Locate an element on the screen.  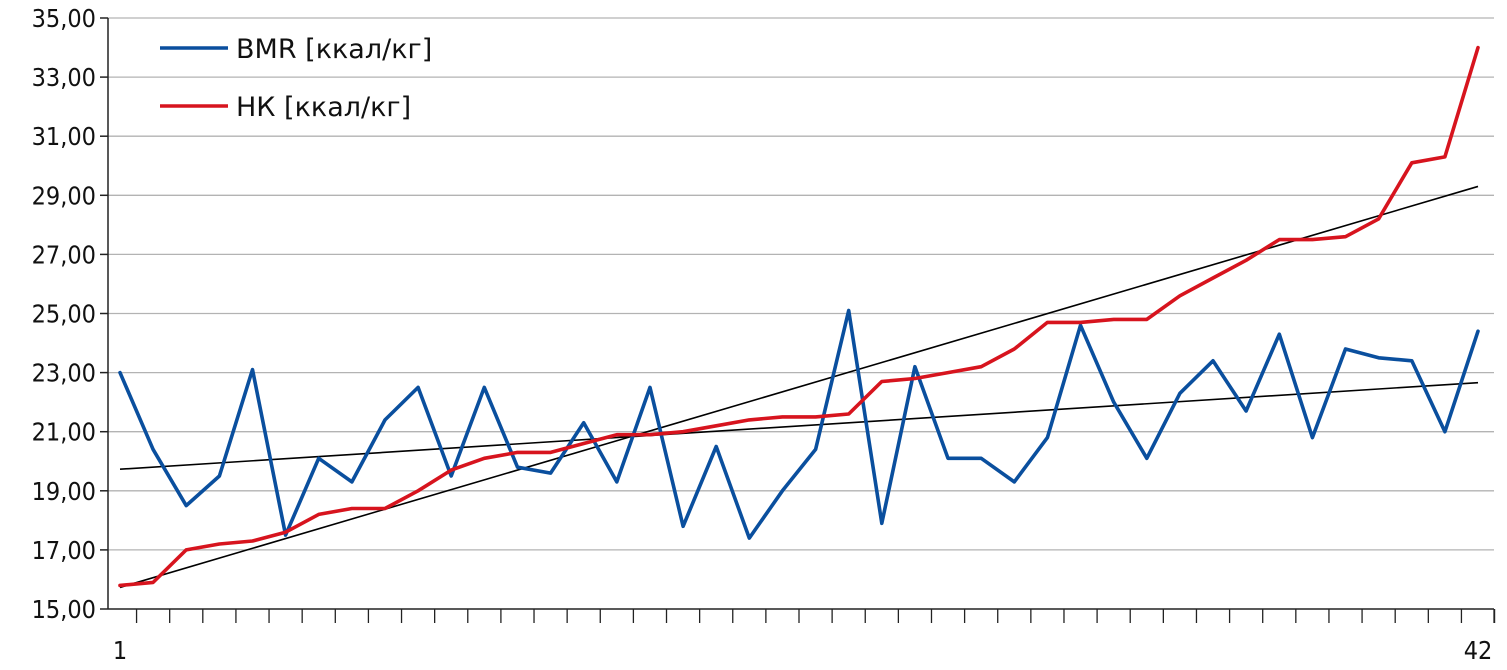
legend-label: НК [ккал/кг] is located at coordinates (323, 107).